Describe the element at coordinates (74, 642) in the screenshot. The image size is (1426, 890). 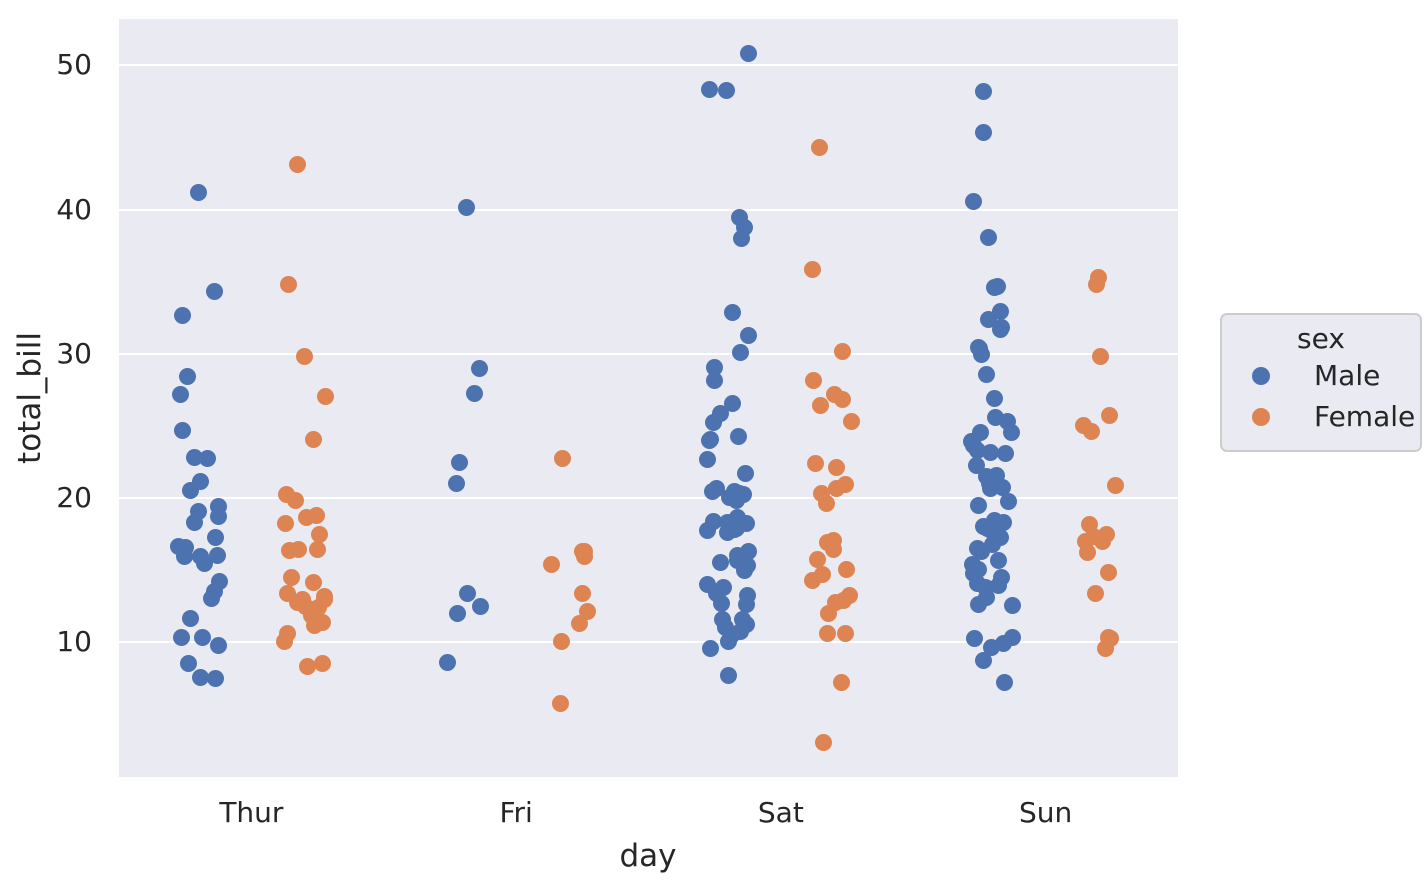
I see `y-tick-label: 10` at that location.